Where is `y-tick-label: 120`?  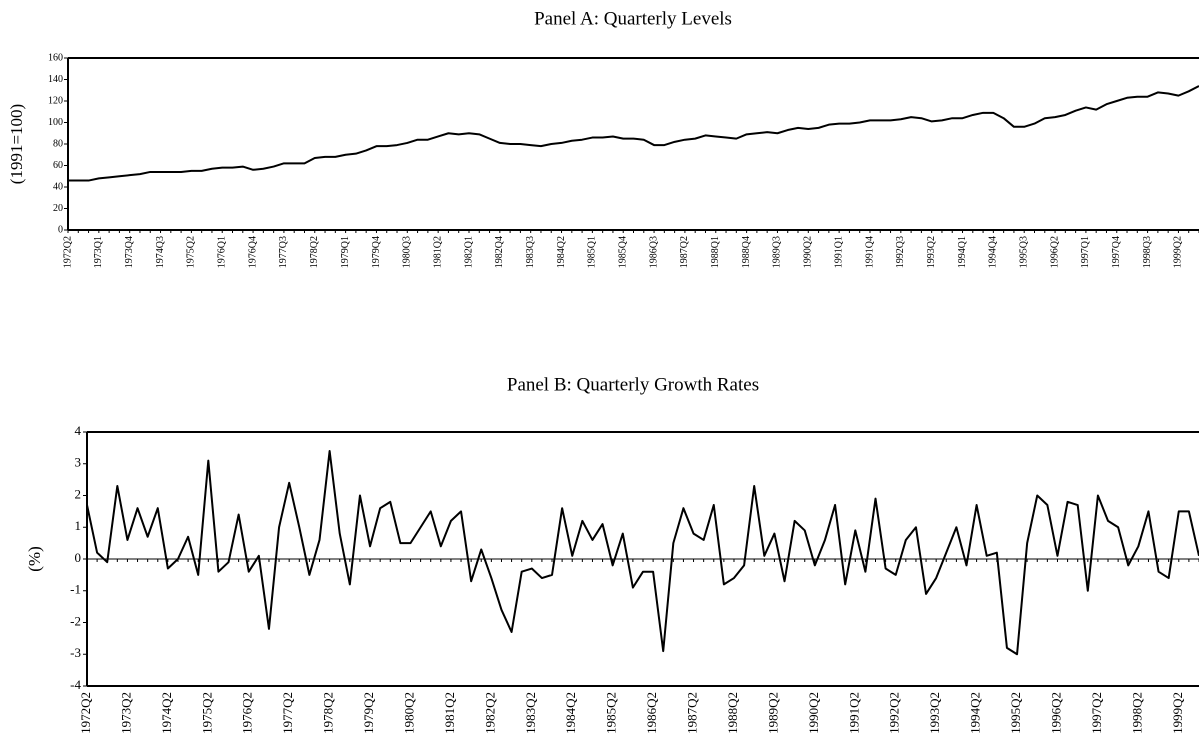 y-tick-label: 120 is located at coordinates (55, 100).